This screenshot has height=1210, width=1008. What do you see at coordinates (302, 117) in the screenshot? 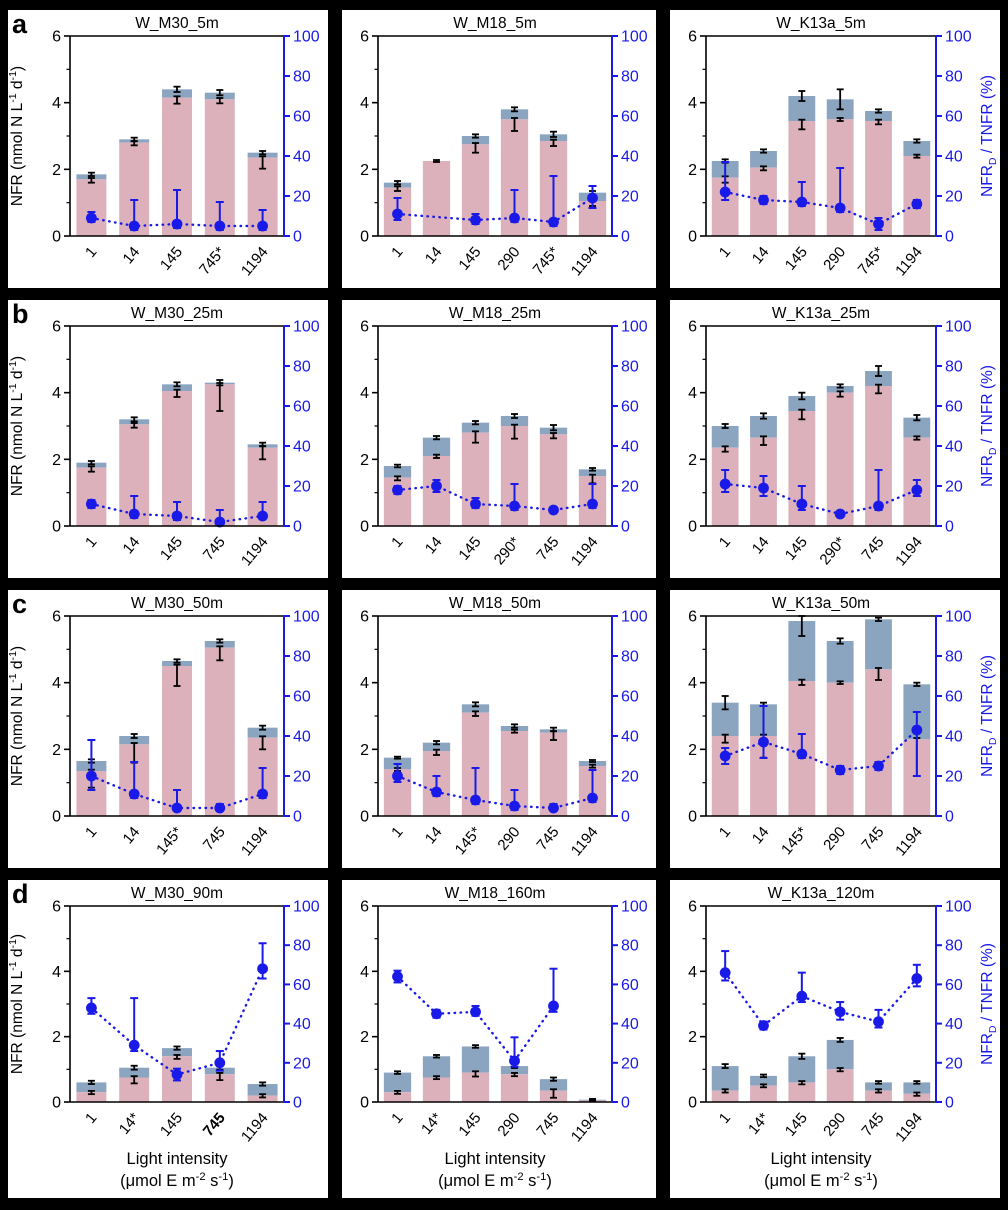
I see `right-tick-label: 60` at bounding box center [302, 117].